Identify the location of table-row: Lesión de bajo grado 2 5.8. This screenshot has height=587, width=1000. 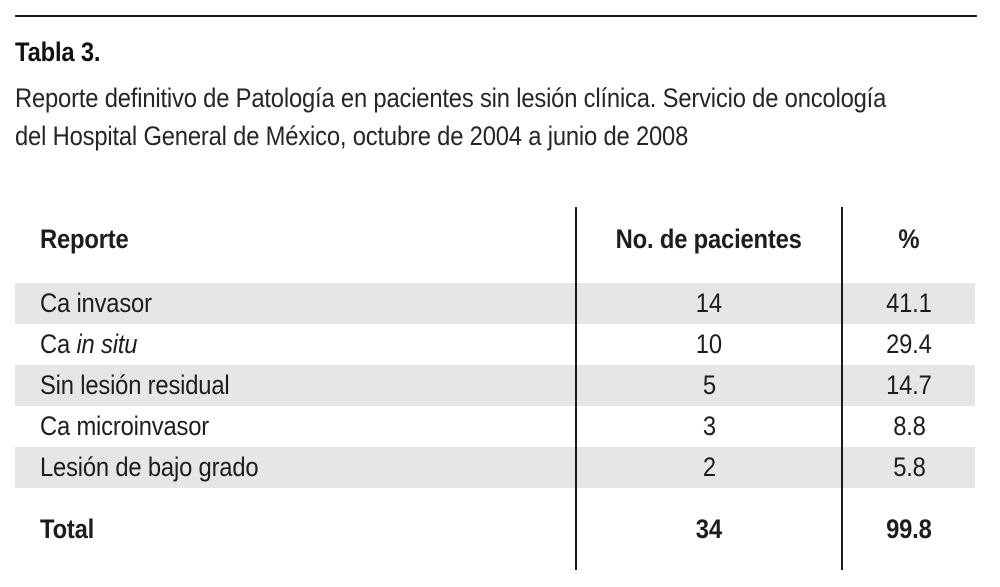
(495, 467).